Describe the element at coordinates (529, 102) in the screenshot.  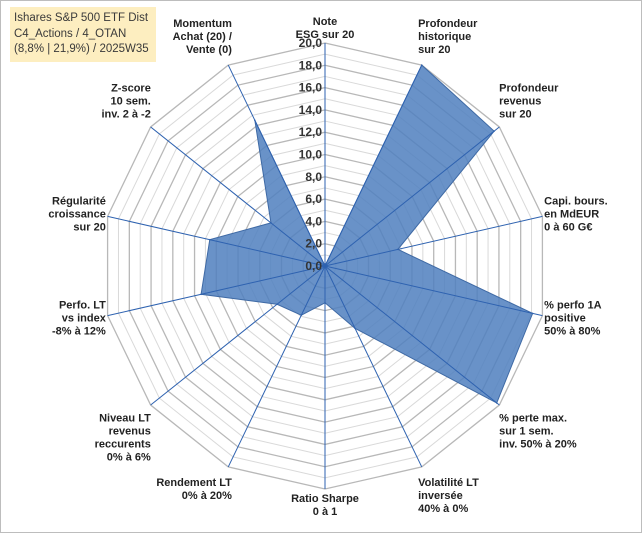
I see `axis-label: Profondeur revenus sur 20` at that location.